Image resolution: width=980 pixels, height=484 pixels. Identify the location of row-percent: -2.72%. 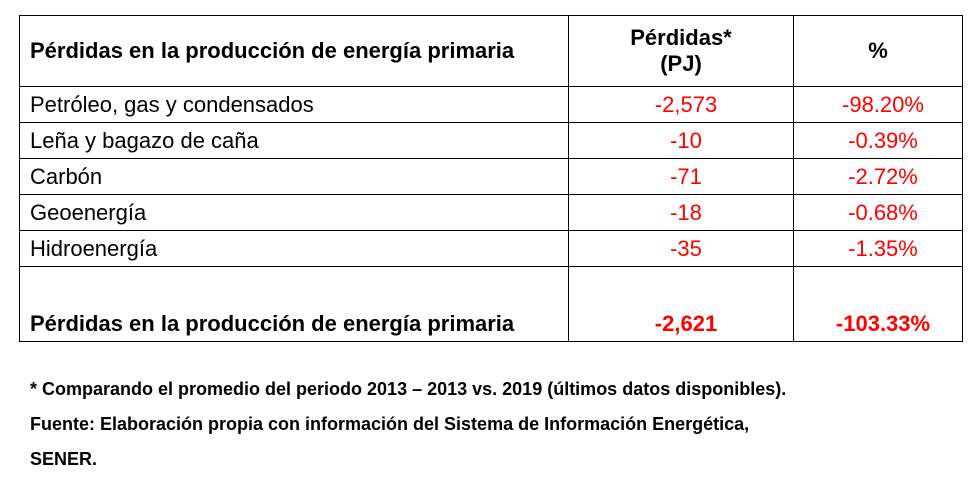
(878, 176).